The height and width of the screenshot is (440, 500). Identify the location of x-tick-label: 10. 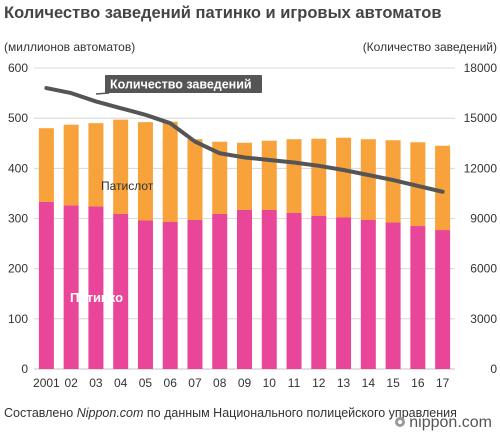
(270, 383).